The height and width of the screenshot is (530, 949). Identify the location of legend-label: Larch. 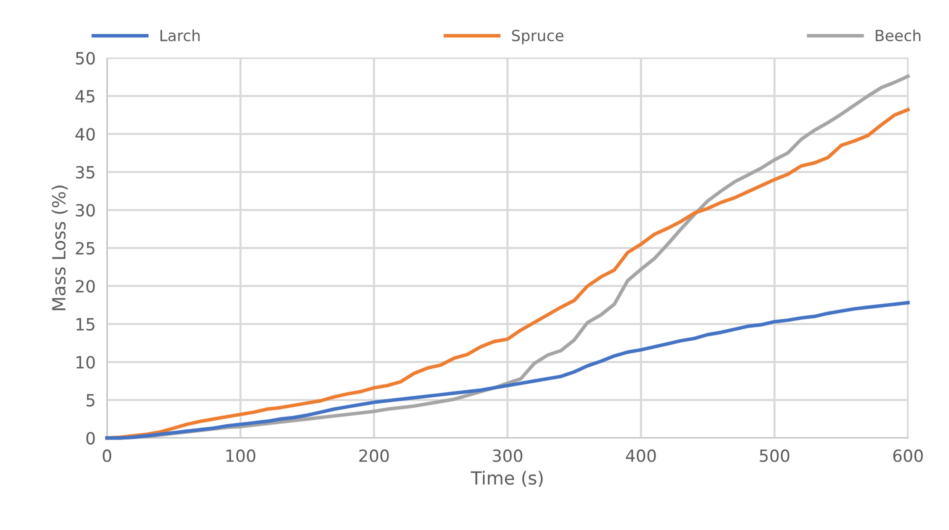
(180, 35).